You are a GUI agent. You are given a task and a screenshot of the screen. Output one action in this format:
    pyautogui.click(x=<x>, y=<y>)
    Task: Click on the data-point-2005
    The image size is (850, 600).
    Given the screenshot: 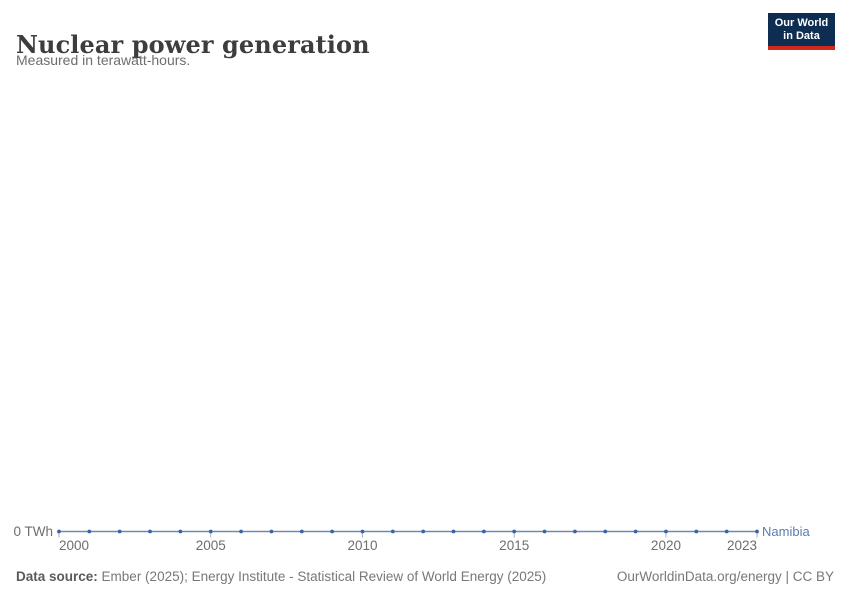 What is the action you would take?
    pyautogui.click(x=210, y=531)
    